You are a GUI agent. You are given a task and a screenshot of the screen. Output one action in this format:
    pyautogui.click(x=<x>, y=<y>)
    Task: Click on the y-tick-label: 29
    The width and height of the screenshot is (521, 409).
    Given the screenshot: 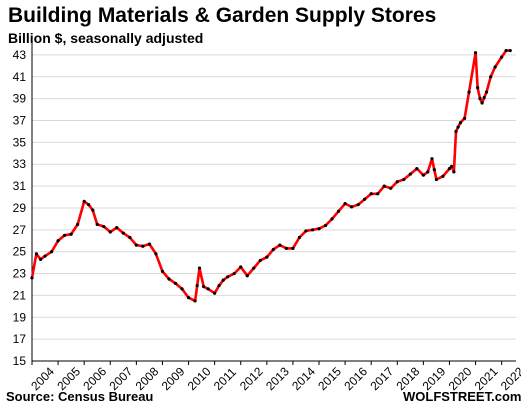 What is the action you would take?
    pyautogui.click(x=20, y=208)
    